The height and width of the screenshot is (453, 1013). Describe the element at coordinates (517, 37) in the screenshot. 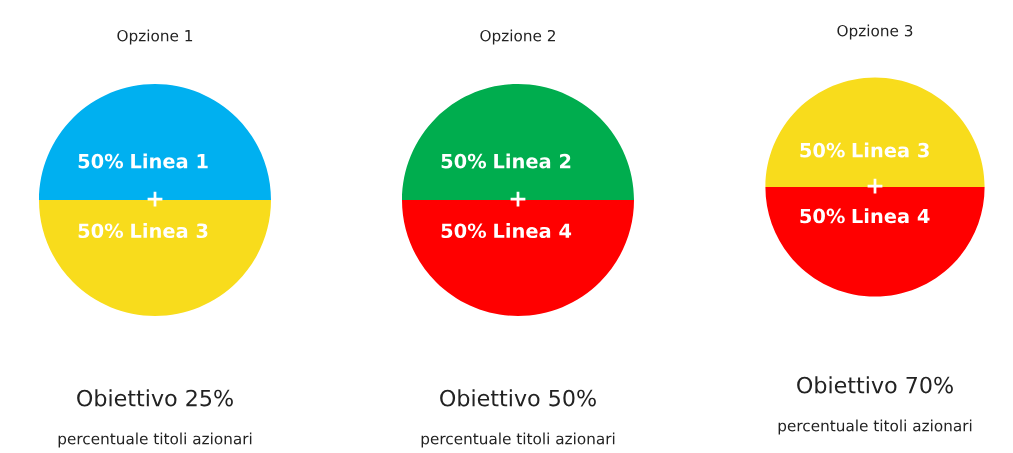

I see `chart-title: Opzione 2` at that location.